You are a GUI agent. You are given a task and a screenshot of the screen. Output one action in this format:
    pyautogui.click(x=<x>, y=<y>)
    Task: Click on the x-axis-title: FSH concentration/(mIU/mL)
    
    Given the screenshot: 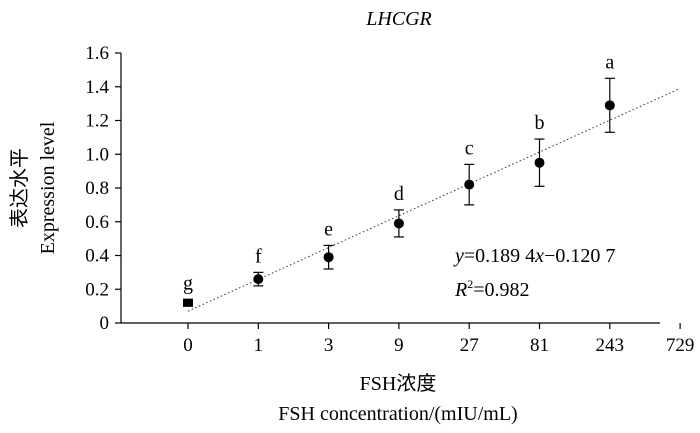 What is the action you would take?
    pyautogui.click(x=397, y=414)
    